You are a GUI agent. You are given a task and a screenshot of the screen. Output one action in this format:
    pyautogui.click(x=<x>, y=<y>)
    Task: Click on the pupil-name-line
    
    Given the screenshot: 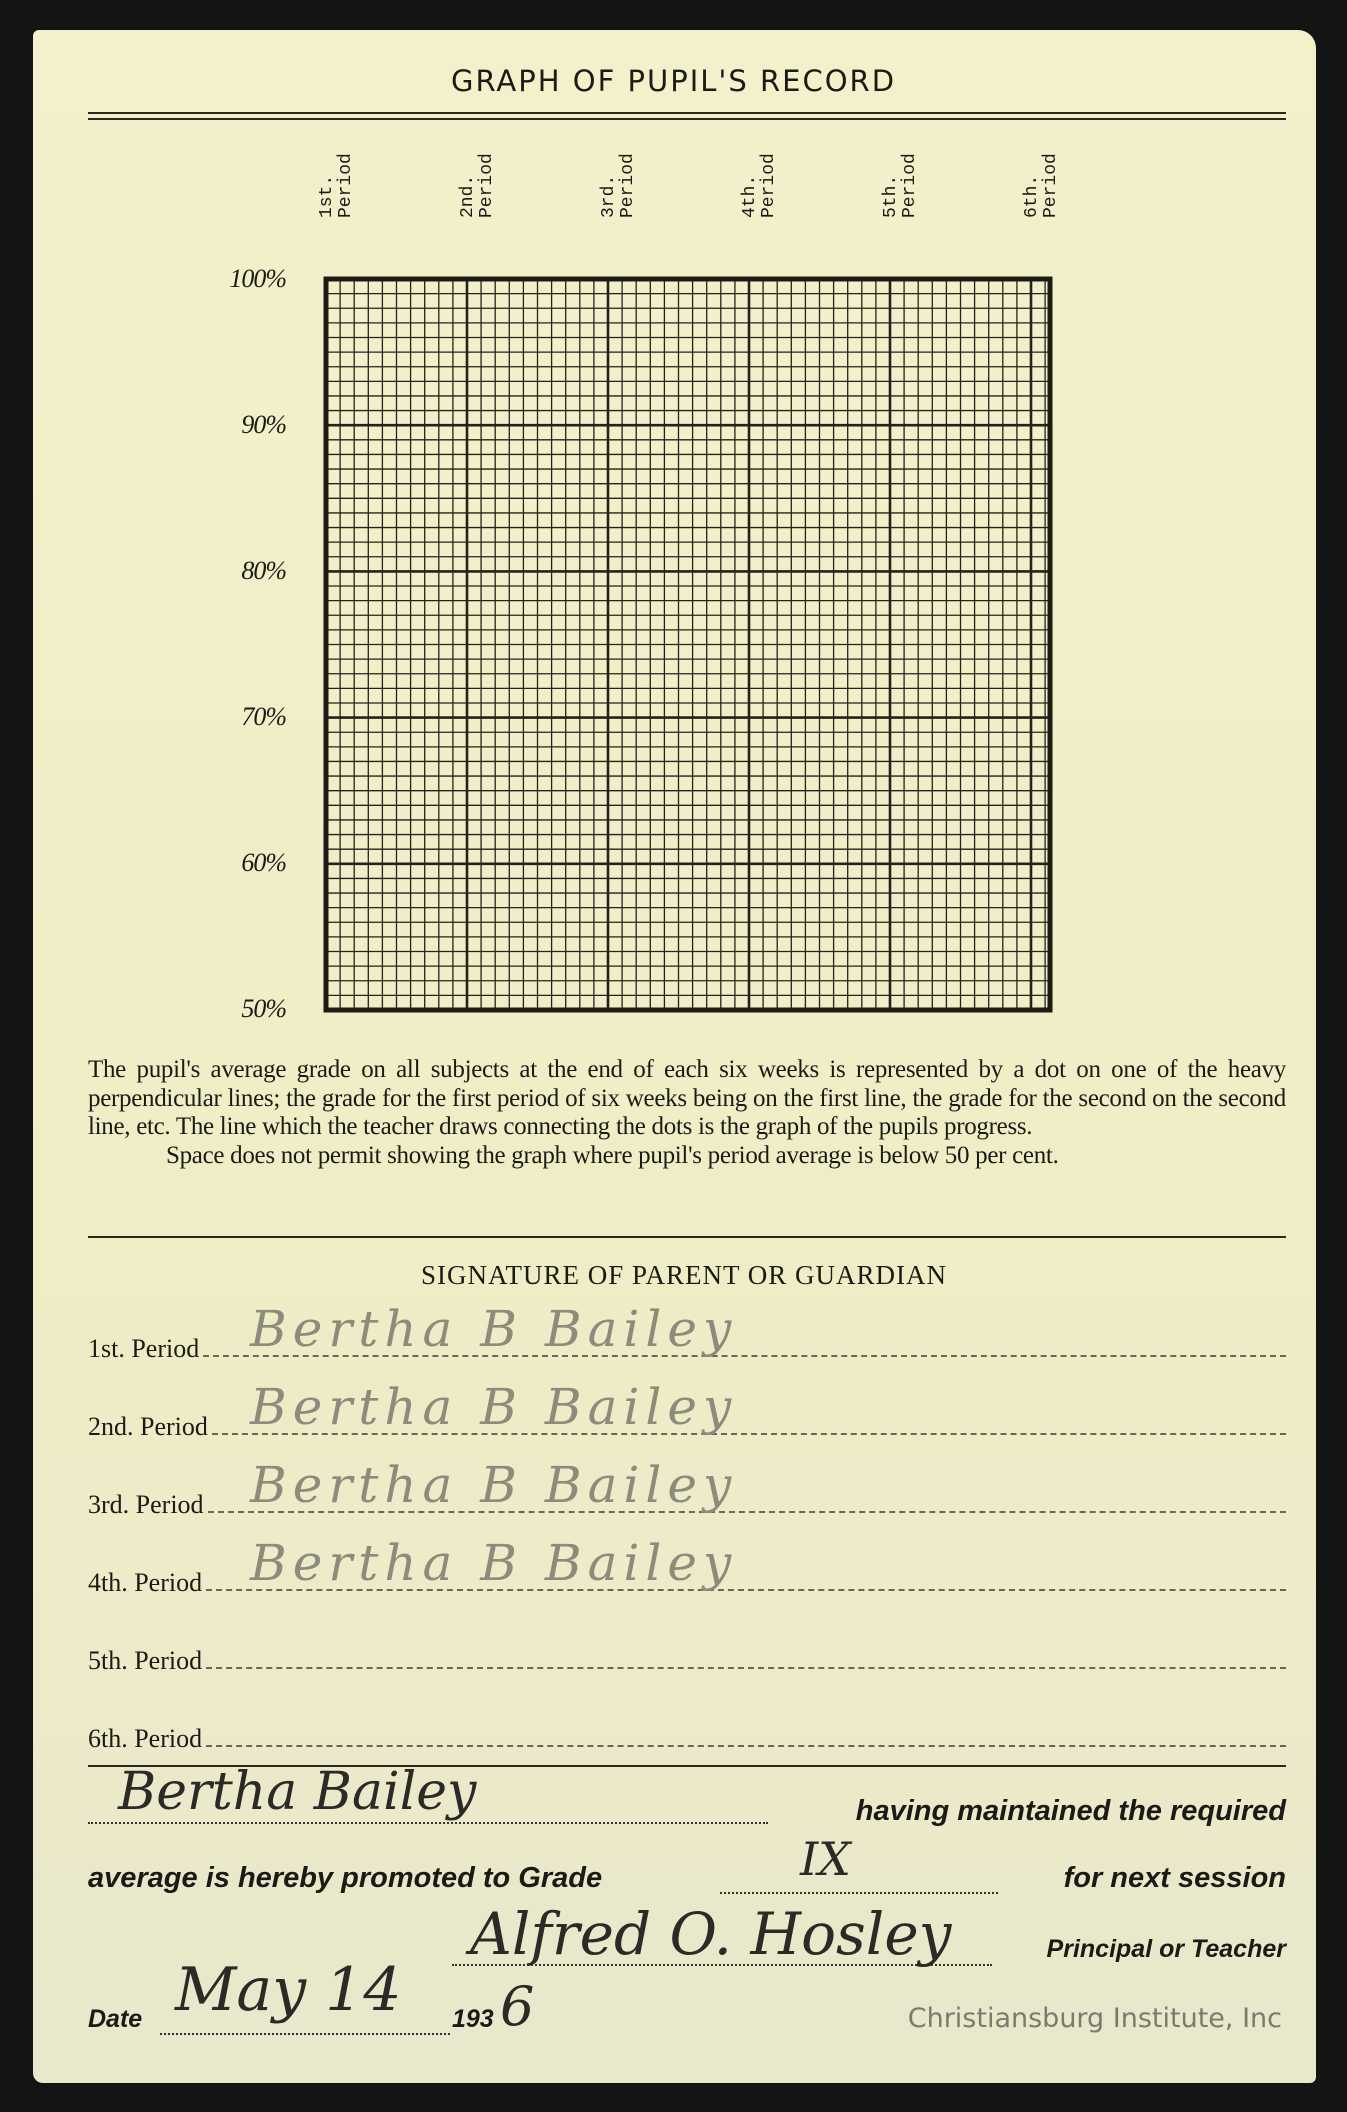 What is the action you would take?
    pyautogui.click(x=428, y=1823)
    